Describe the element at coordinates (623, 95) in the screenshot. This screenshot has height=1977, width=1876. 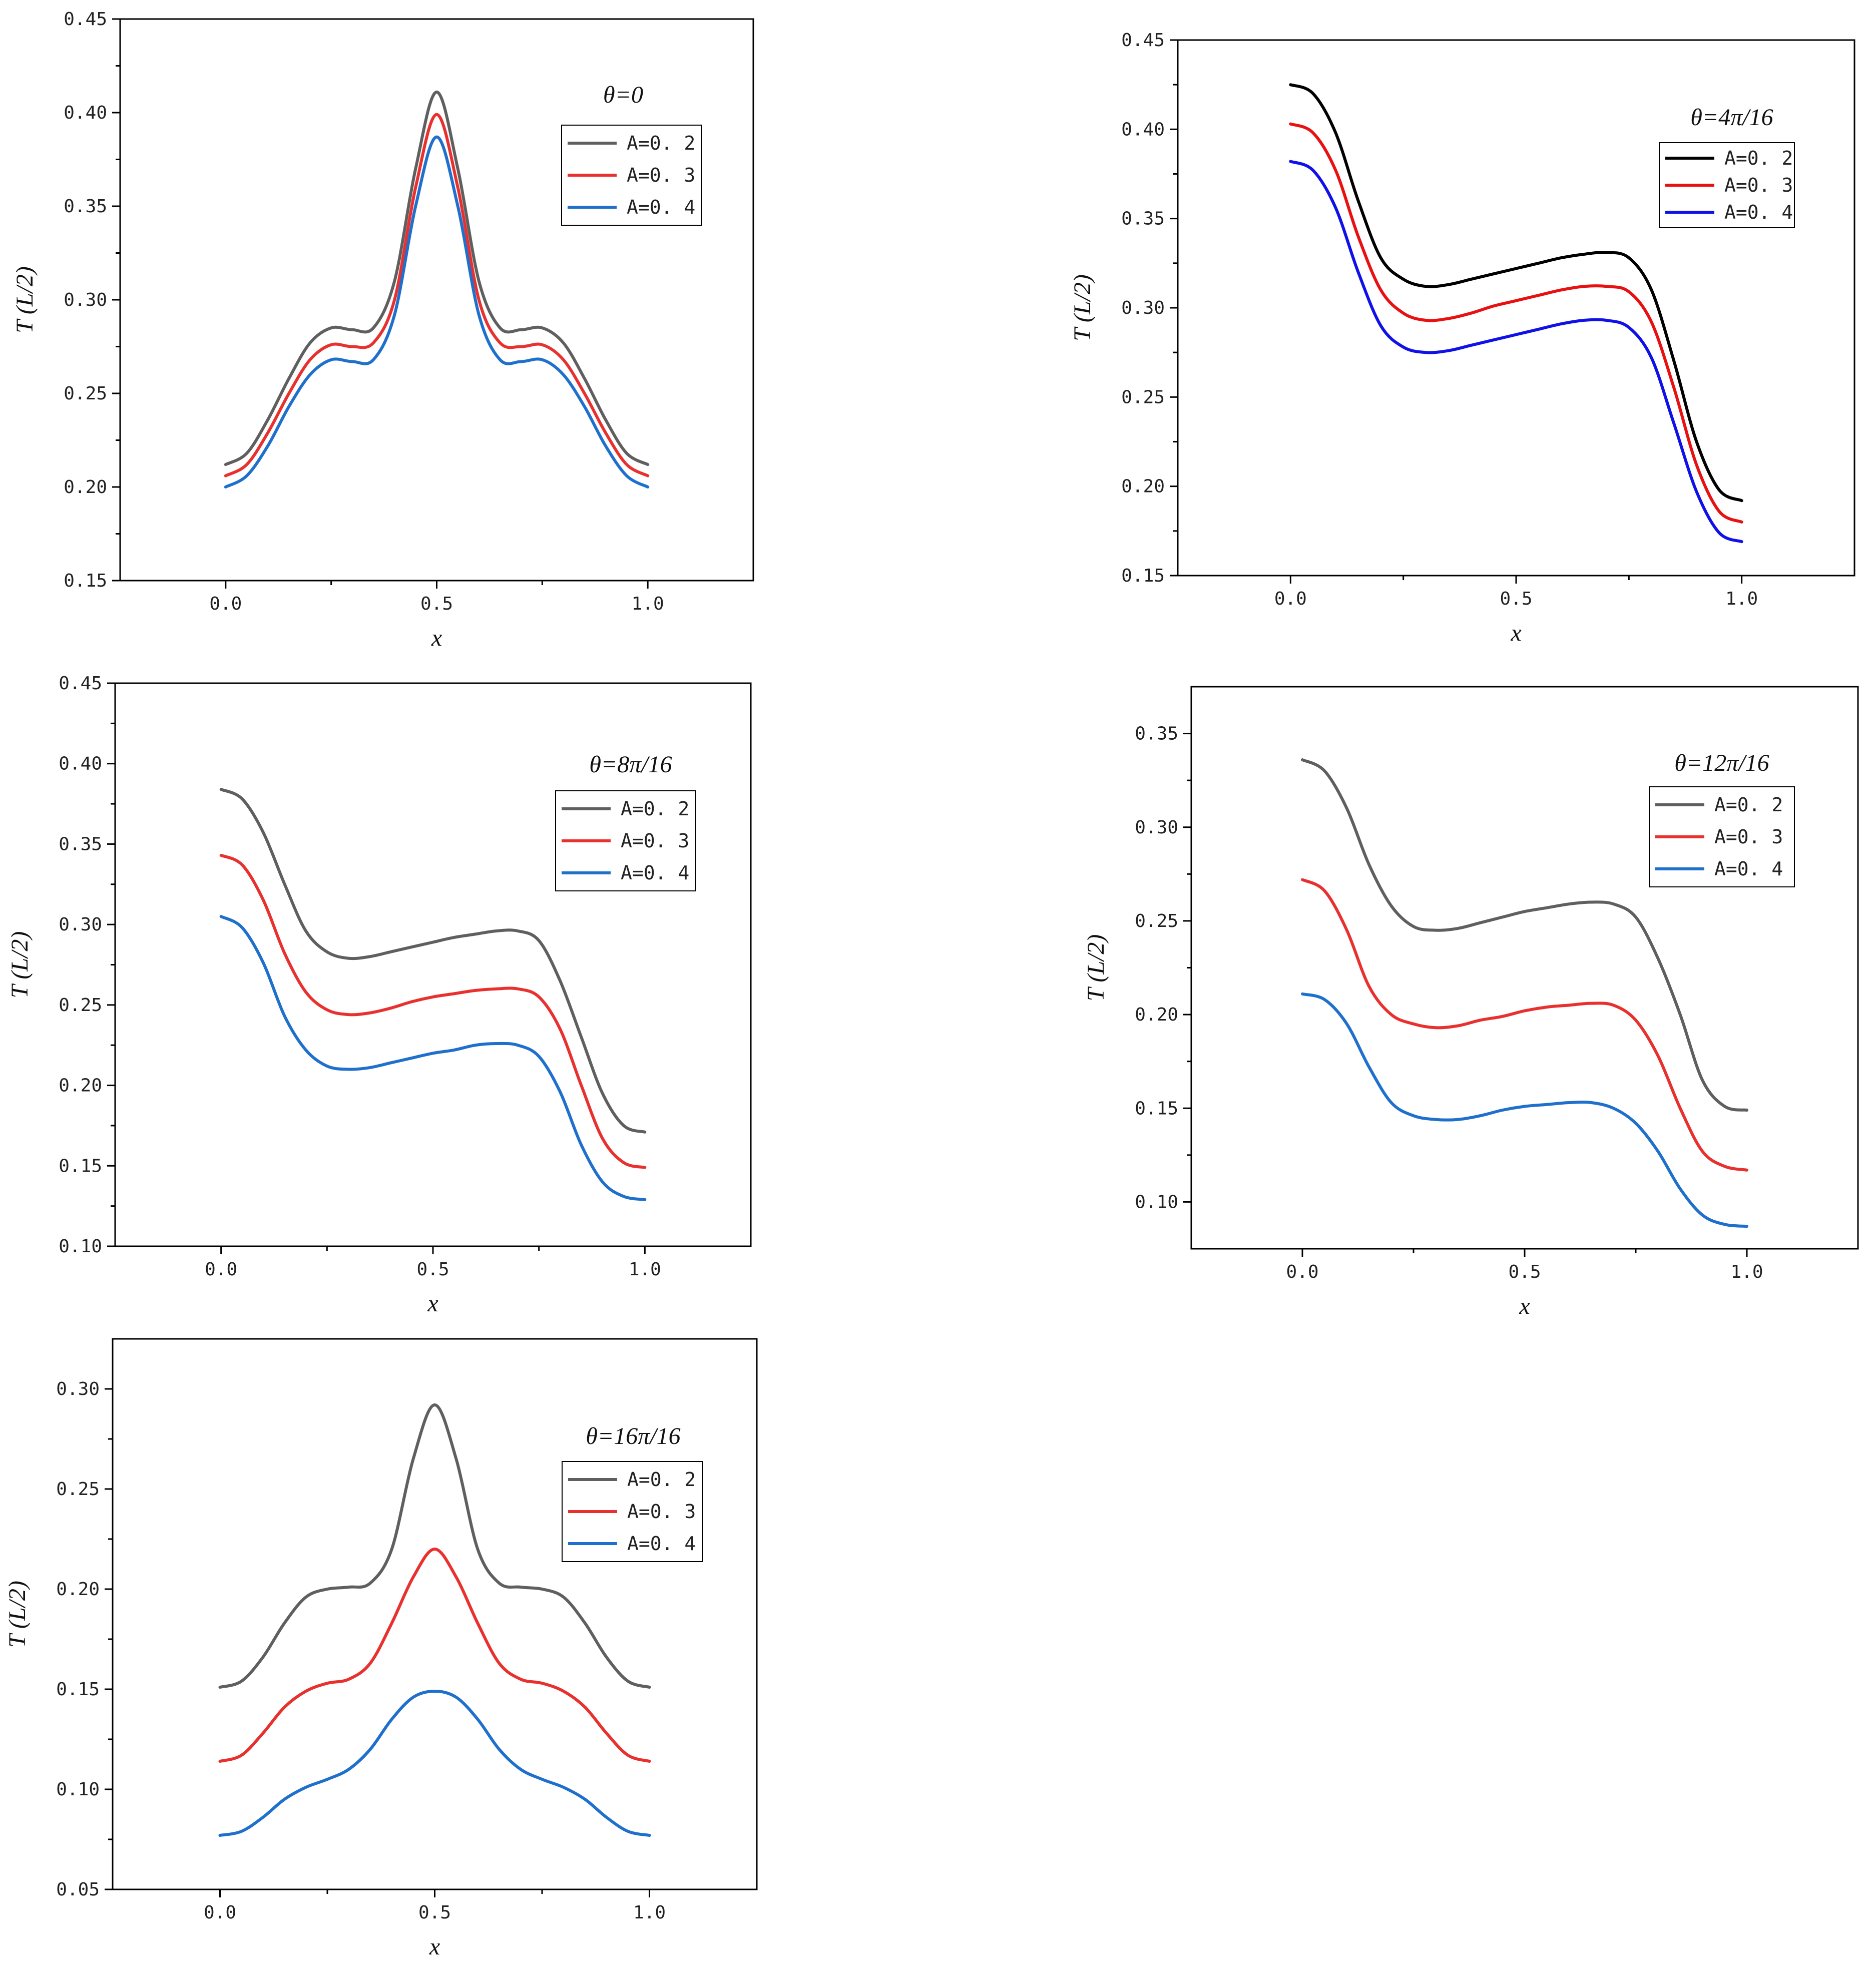
I see `panel-title: θ=0` at that location.